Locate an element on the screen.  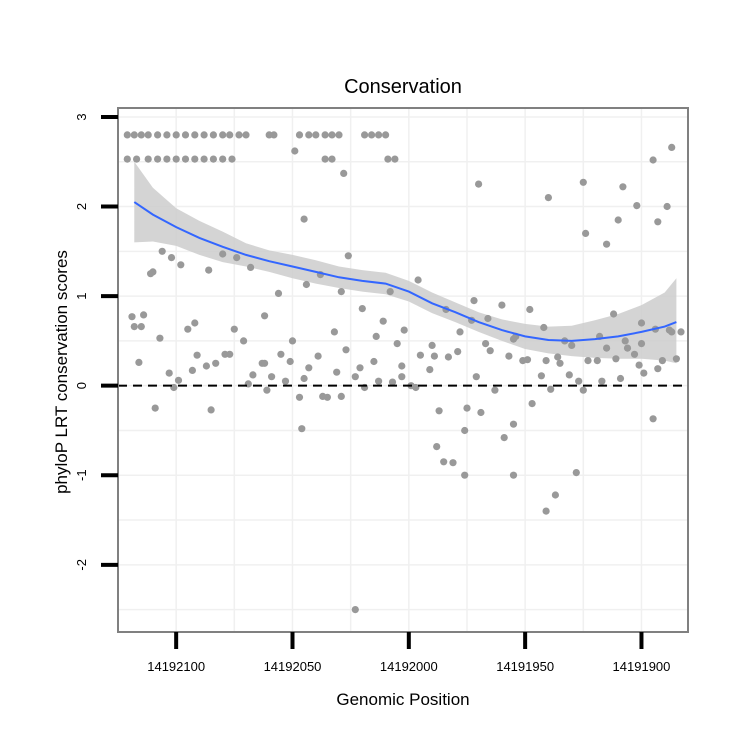
x-tick-label: 14192100 is located at coordinates (176, 666).